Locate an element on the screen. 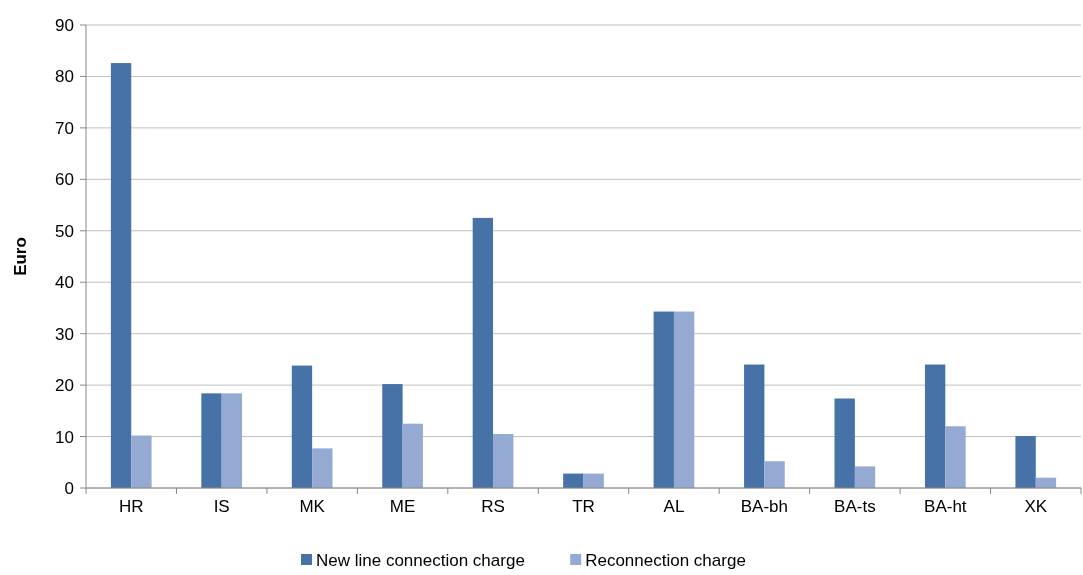 This screenshot has height=575, width=1083. y-tick-label: 10 is located at coordinates (64, 437).